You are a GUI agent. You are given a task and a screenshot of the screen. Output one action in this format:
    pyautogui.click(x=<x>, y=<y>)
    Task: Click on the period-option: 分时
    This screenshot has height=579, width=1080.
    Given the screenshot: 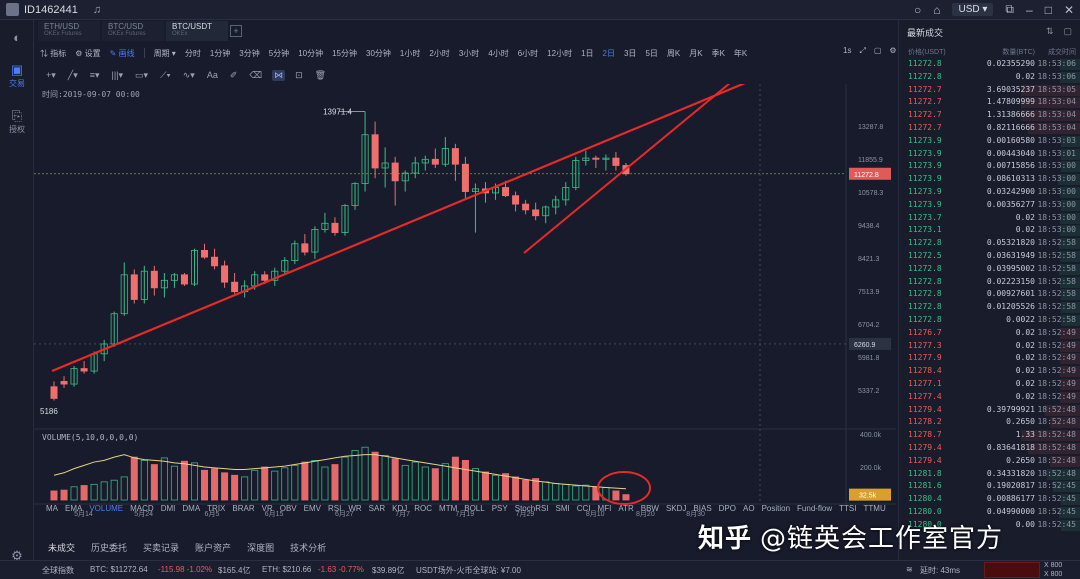 What is the action you would take?
    pyautogui.click(x=192, y=53)
    